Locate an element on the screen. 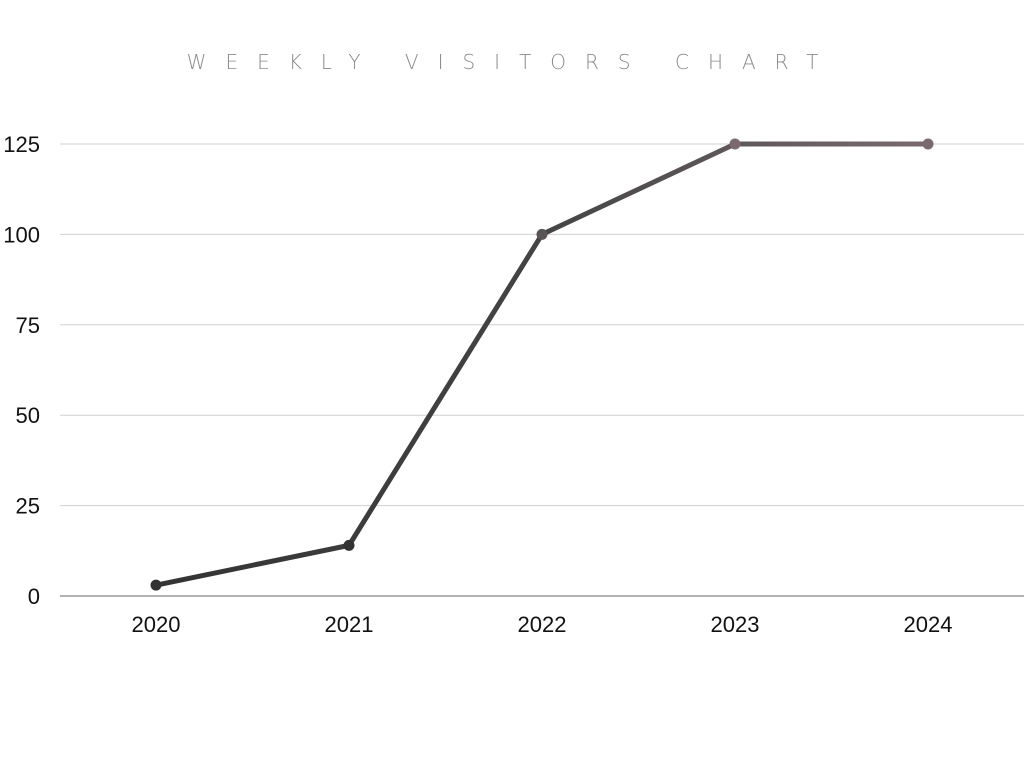  y-tick-label: 50 is located at coordinates (28, 415).